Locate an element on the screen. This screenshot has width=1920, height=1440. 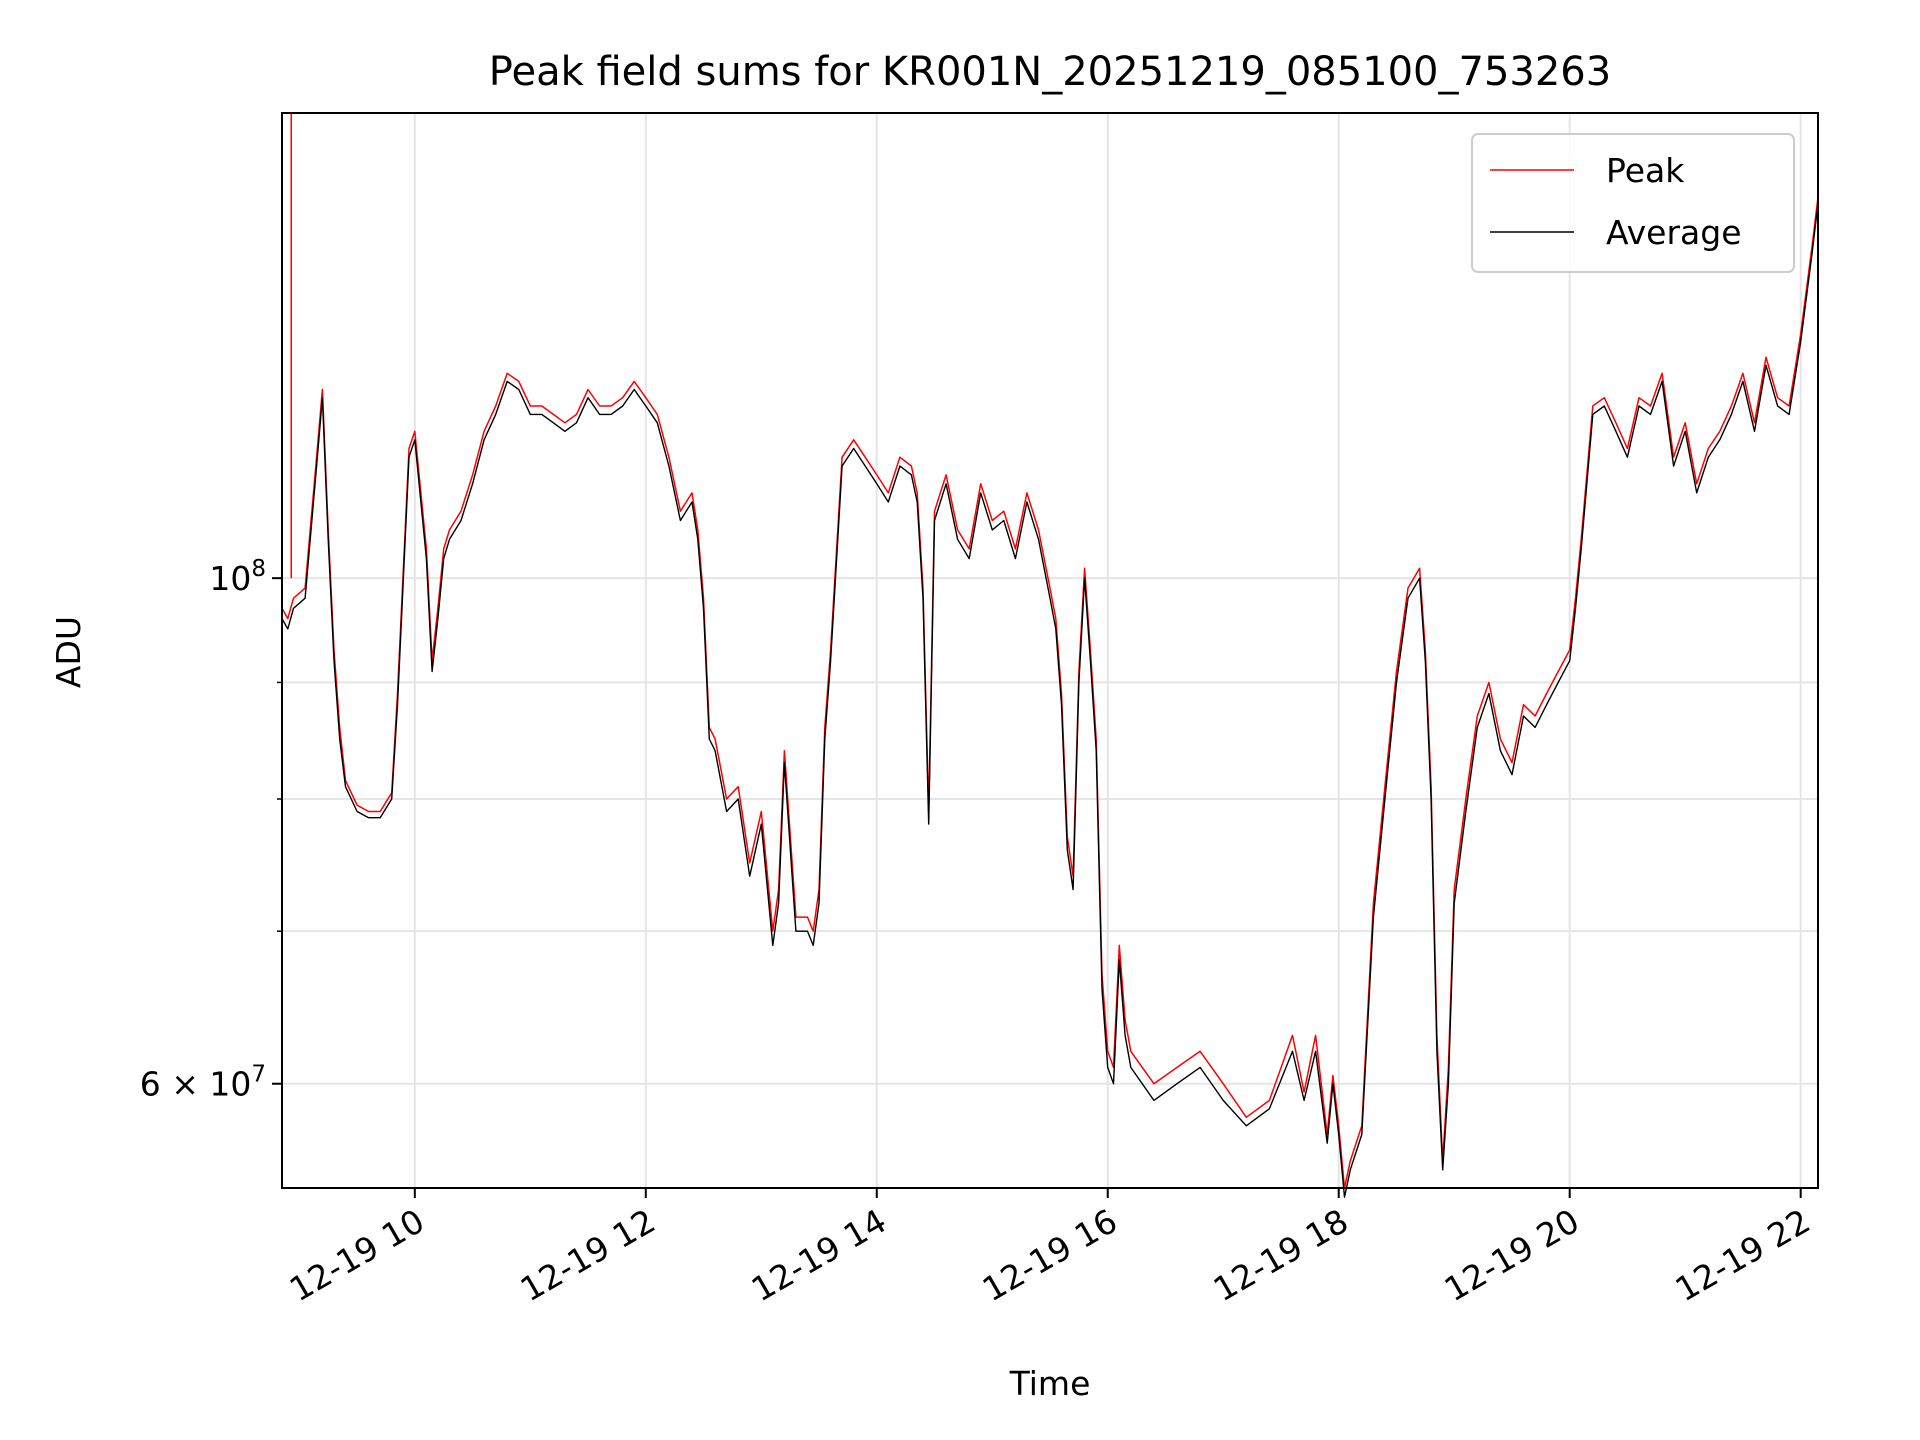
legend-box is located at coordinates (1633, 203).